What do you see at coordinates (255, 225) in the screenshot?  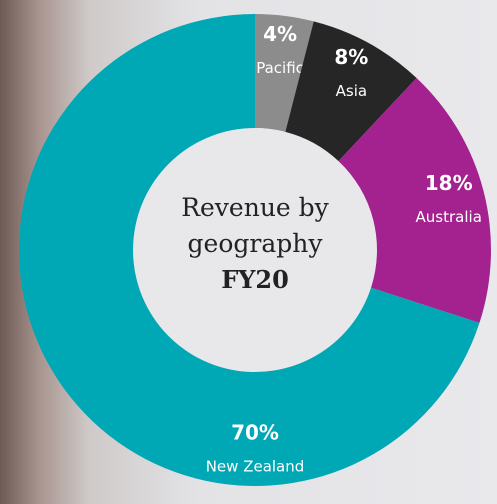 I see `chart-title: Revenue by geography` at bounding box center [255, 225].